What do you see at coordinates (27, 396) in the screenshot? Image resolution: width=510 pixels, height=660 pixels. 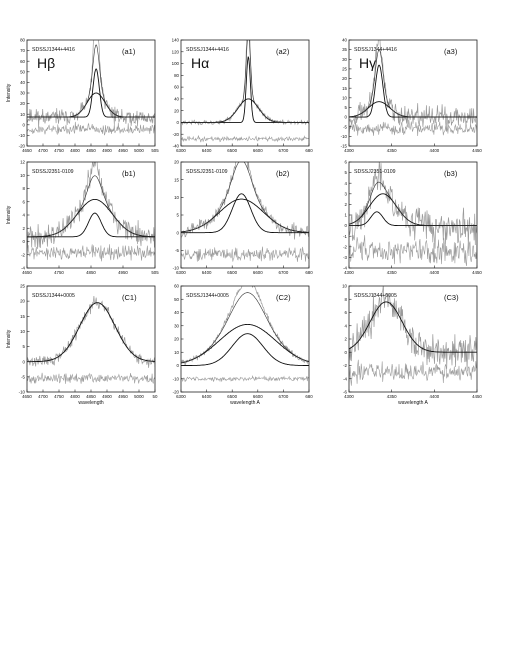 I see `x-tick-label-c1: 4650` at bounding box center [27, 396].